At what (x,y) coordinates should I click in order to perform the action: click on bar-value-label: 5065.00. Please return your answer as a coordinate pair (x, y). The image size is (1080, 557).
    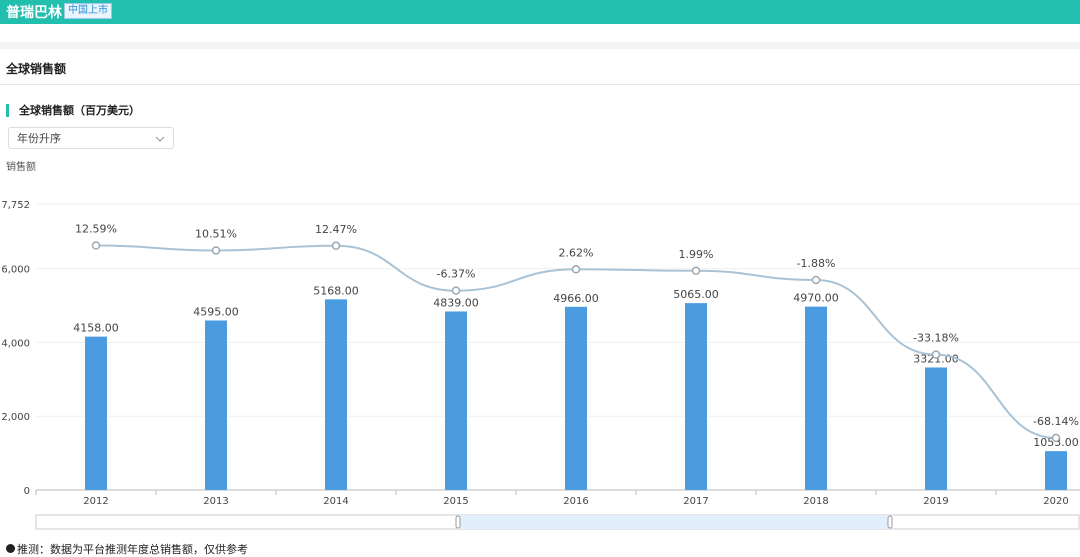
    Looking at the image, I should click on (696, 294).